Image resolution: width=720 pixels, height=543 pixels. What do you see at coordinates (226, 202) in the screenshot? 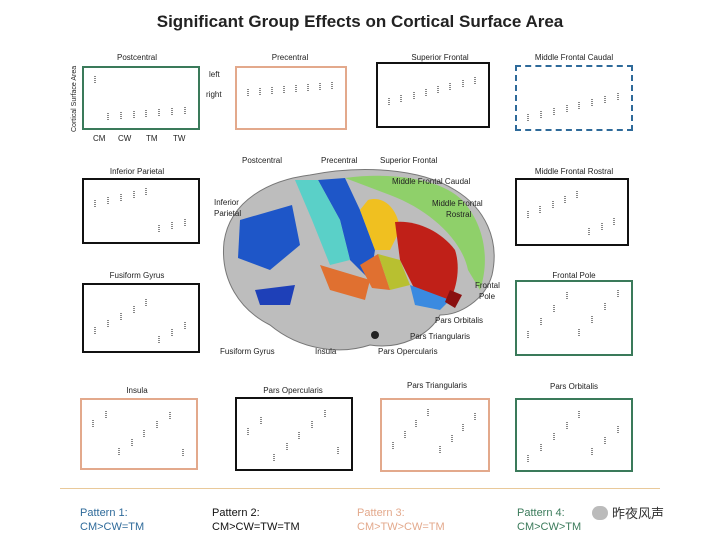
I see `brain-label-inferior-parietal-1: Inferior` at bounding box center [226, 202].